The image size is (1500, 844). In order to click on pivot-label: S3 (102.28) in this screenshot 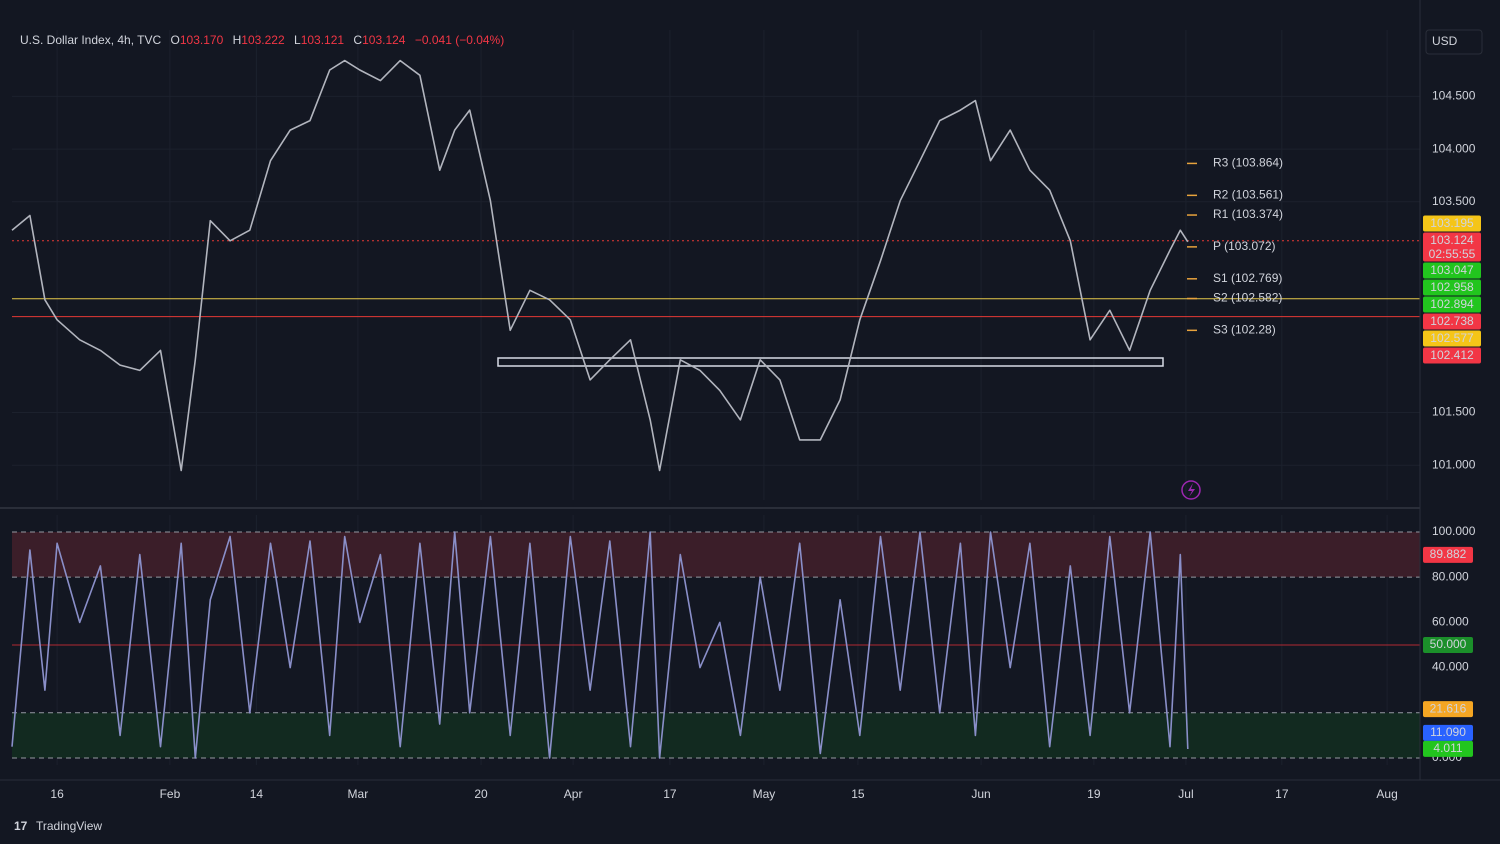, I will do `click(1244, 330)`.